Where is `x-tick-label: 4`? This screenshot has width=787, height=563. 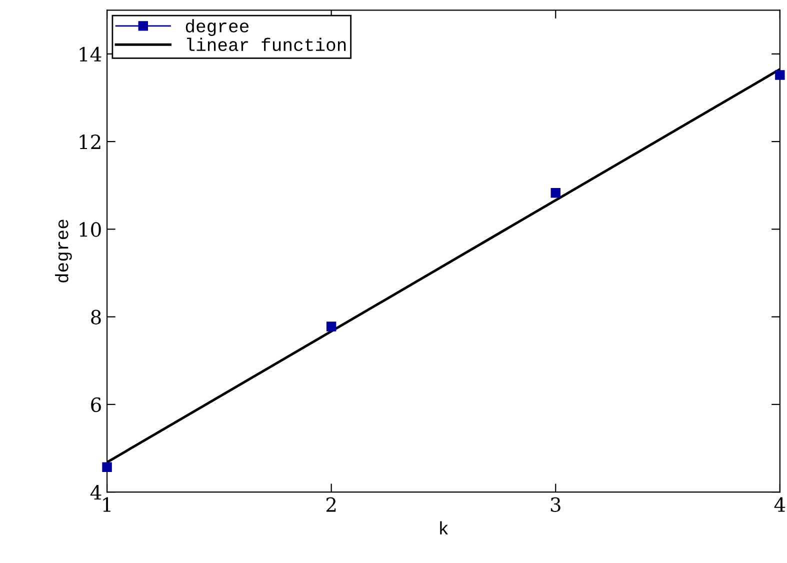 x-tick-label: 4 is located at coordinates (780, 504).